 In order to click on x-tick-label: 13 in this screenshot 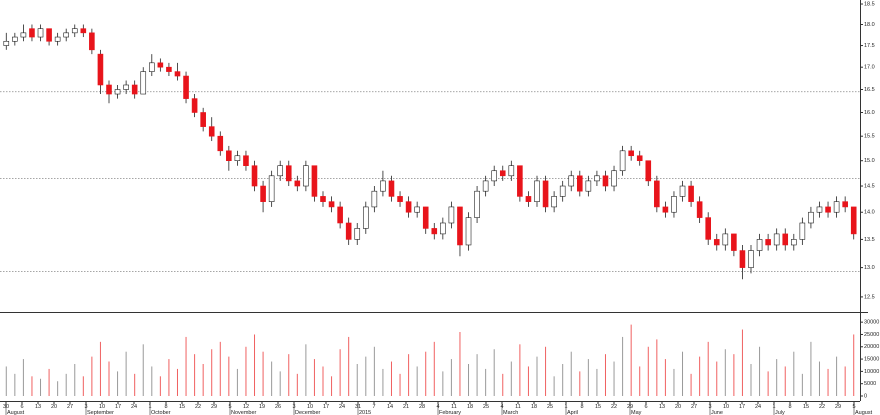, I will do `click(38, 407)`.